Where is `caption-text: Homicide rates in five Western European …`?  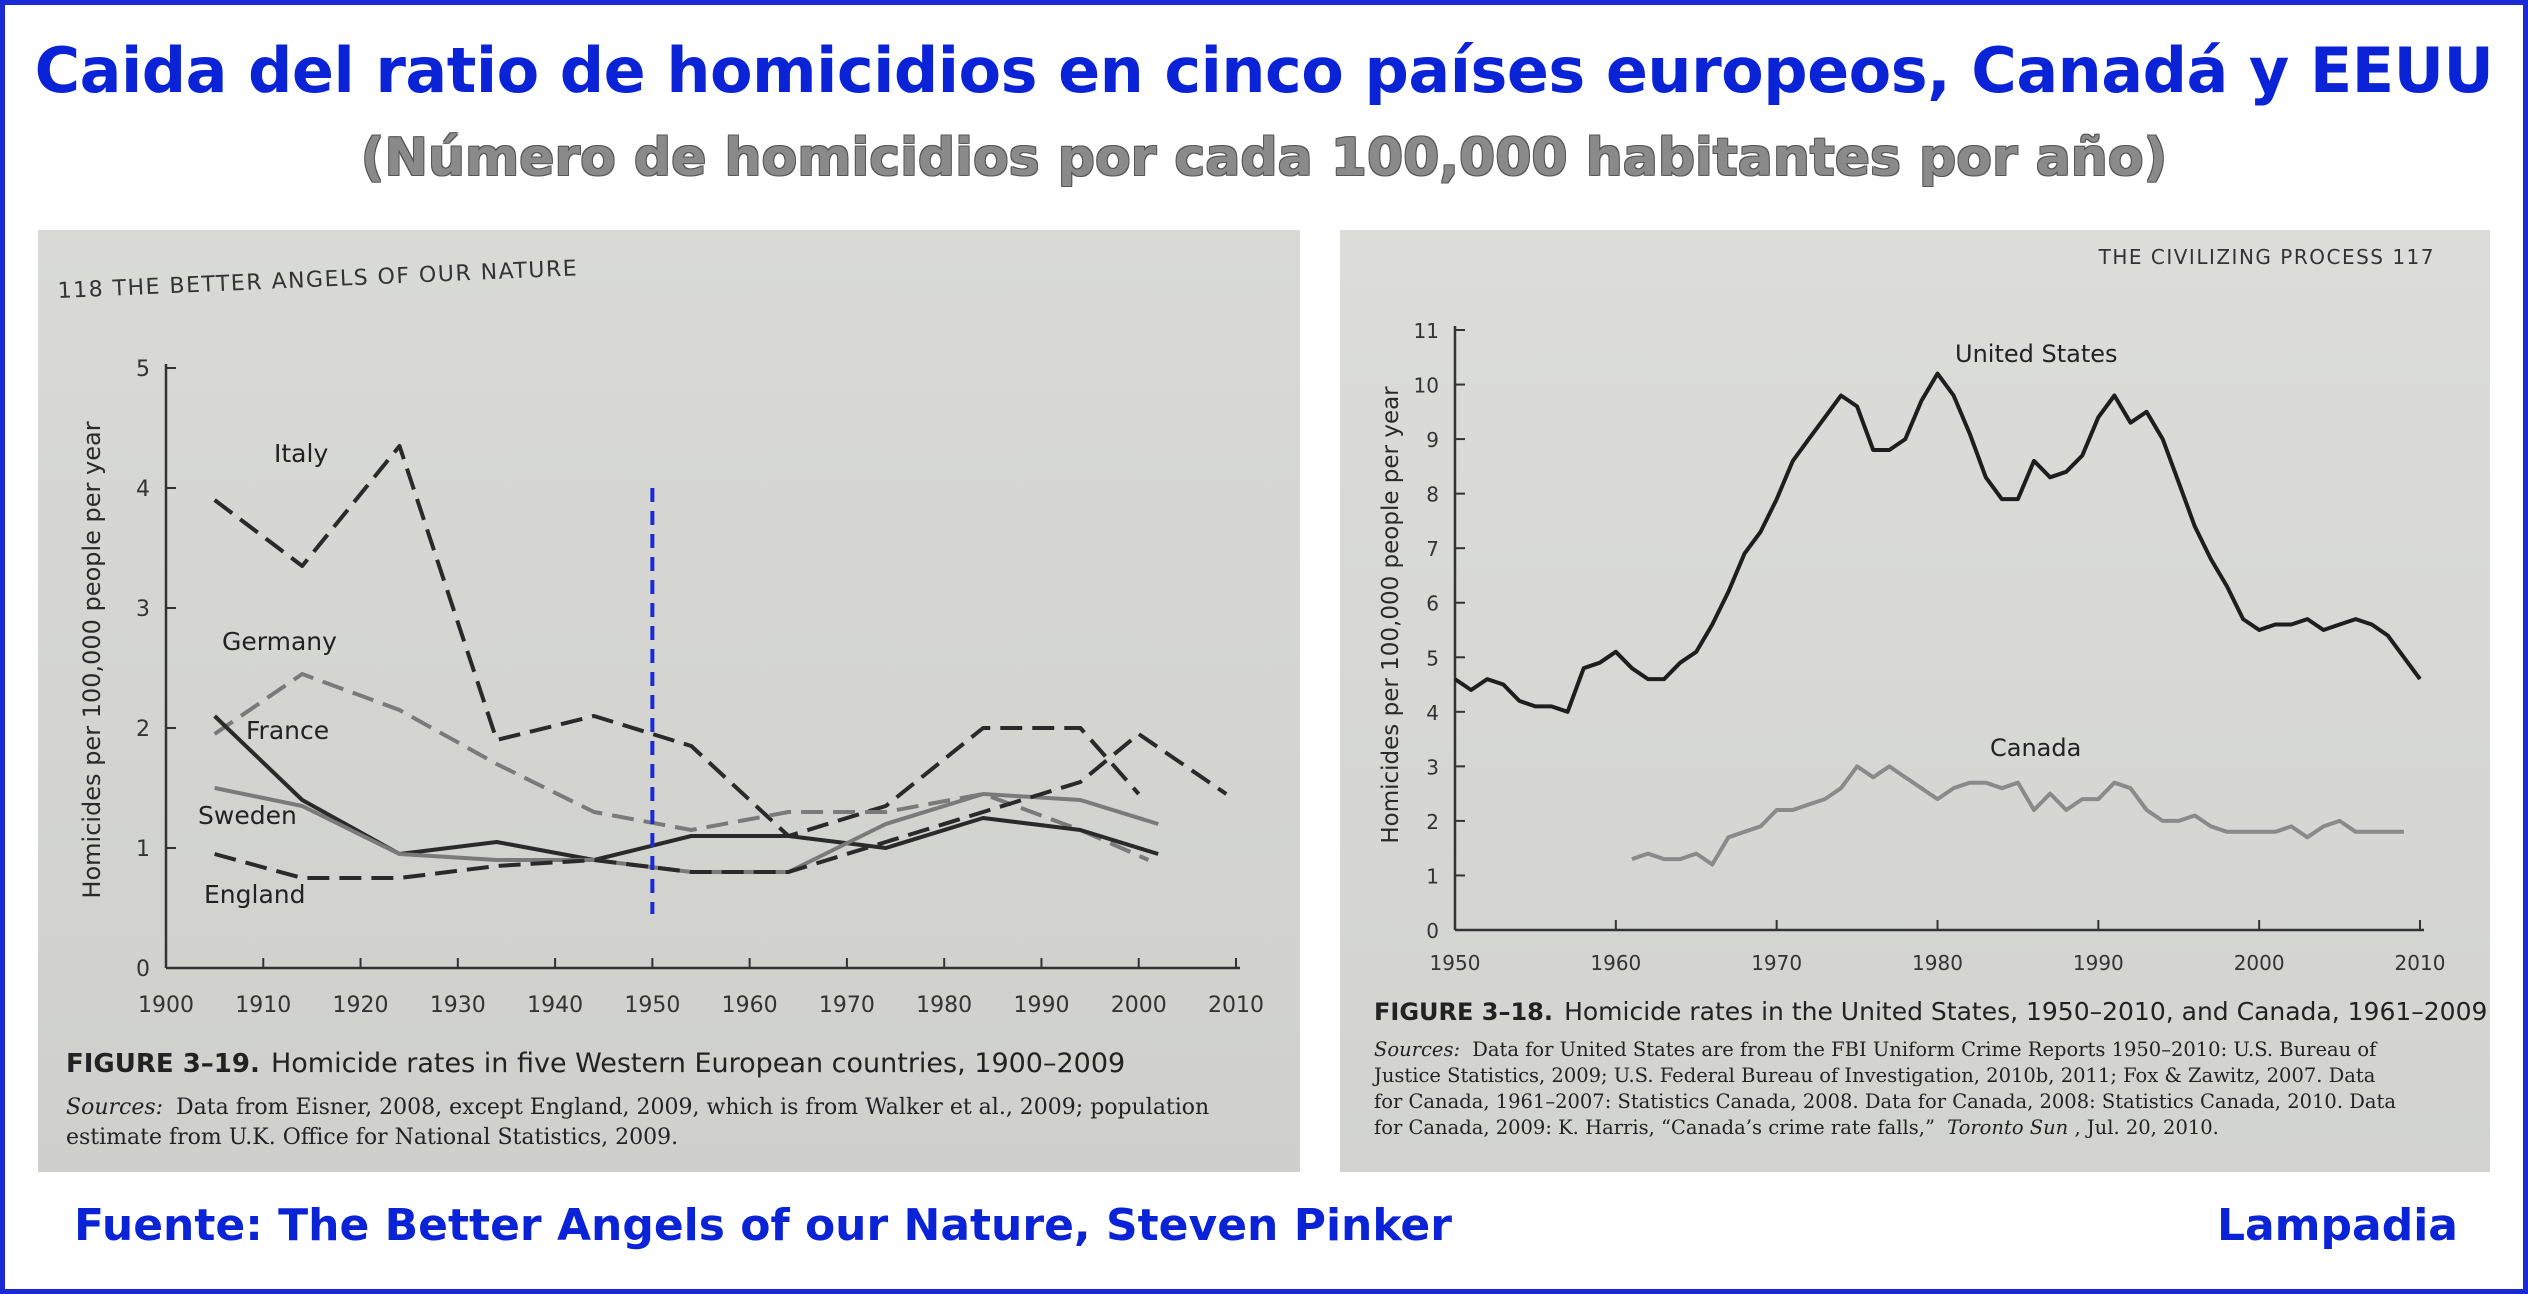
caption-text: Homicide rates in five Western European … is located at coordinates (698, 1063).